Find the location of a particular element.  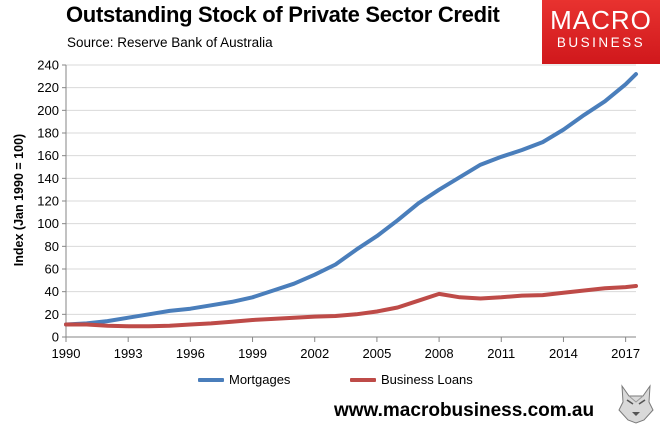

x-tick-label-1993: 1993 is located at coordinates (128, 353).